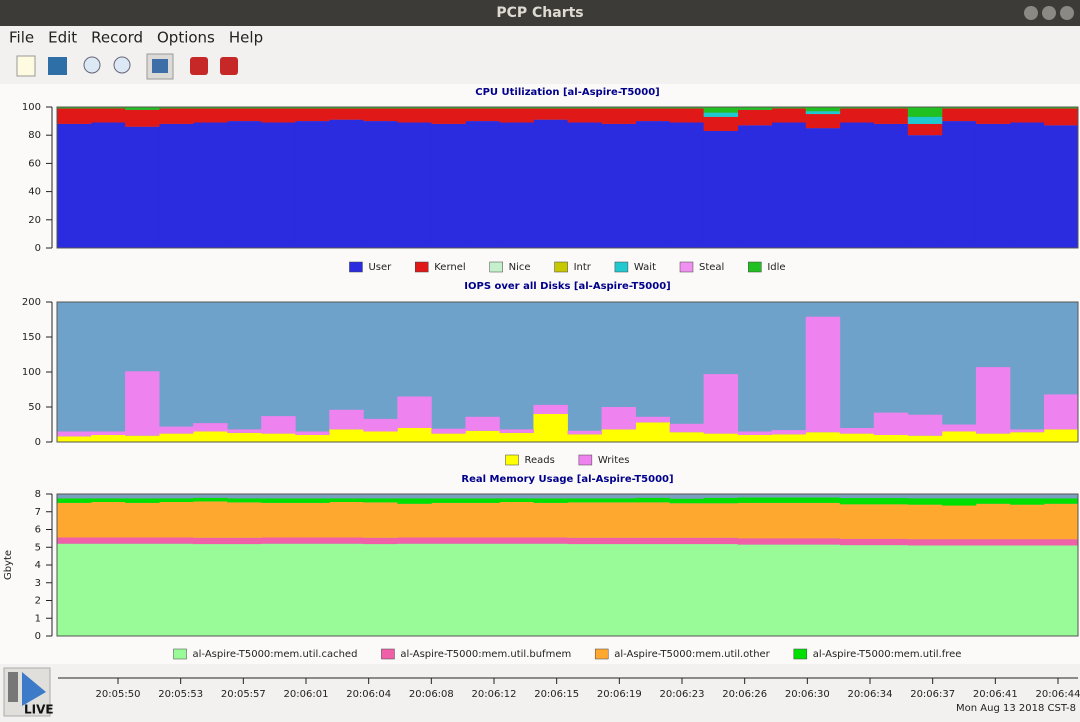 This screenshot has height=722, width=1080. Describe the element at coordinates (199, 66) in the screenshot. I see `record-button` at that location.